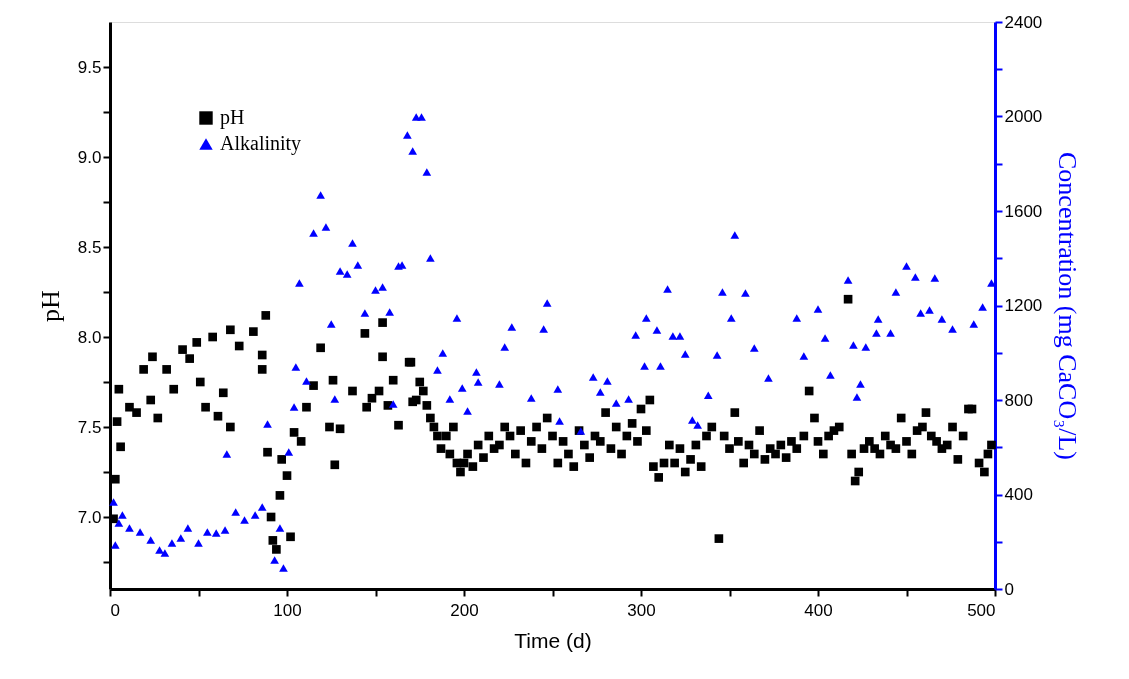  I want to click on y2-tick-label: 800, so click(1018, 400).